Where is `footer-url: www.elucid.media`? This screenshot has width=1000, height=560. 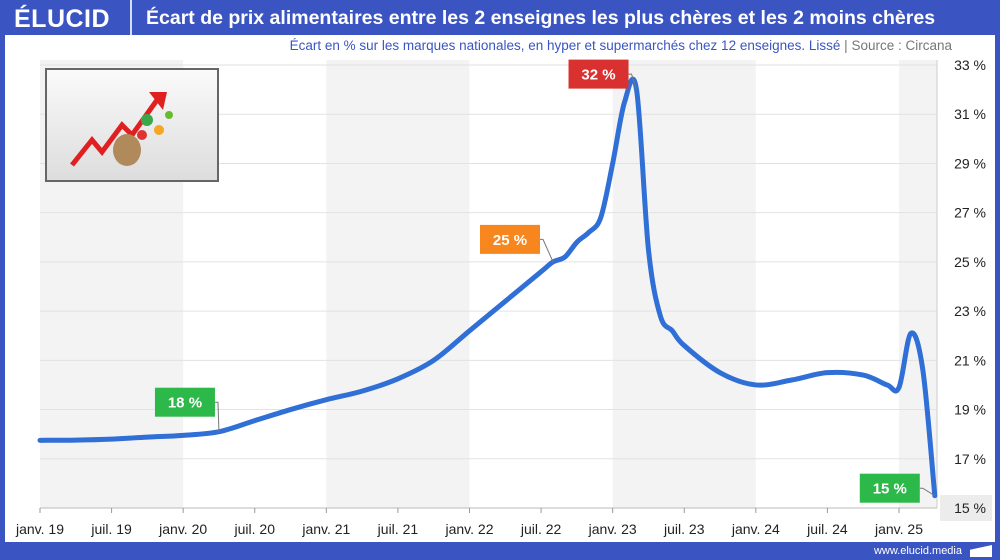
footer-url: www.elucid.media is located at coordinates (917, 551).